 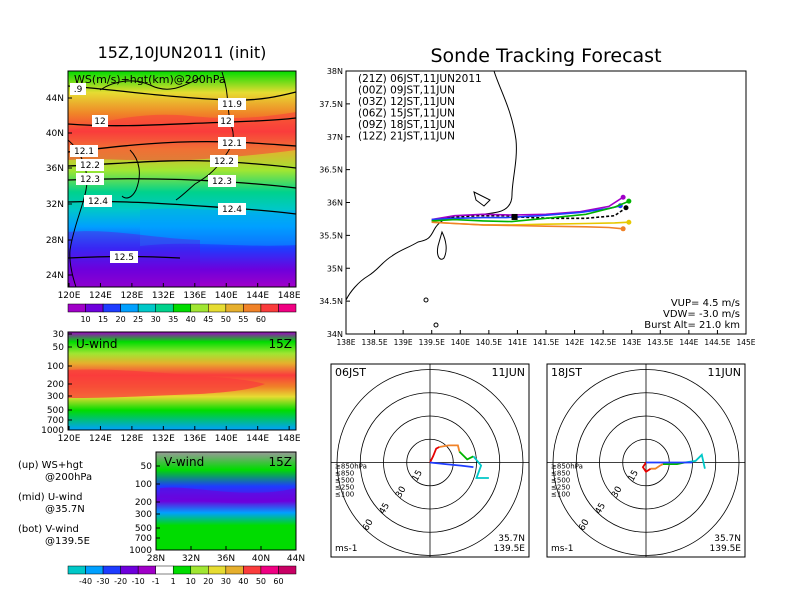 What do you see at coordinates (50, 497) in the screenshot?
I see `legend-mid: (mid) U-wind` at bounding box center [50, 497].